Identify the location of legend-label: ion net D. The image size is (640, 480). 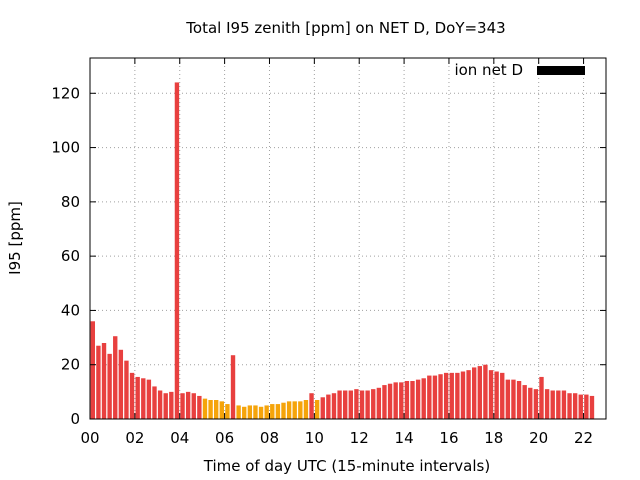
(488, 70).